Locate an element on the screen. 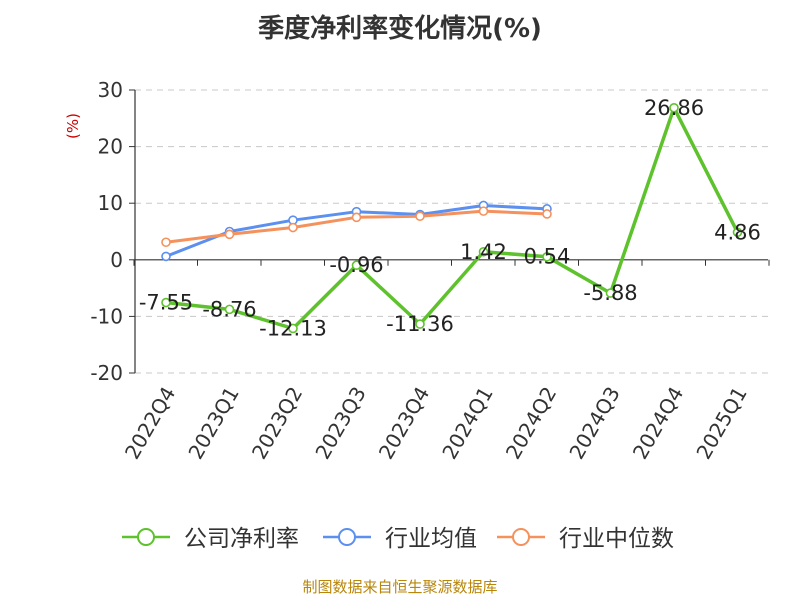  x-tick-label: 2024Q1 is located at coordinates (467, 423).